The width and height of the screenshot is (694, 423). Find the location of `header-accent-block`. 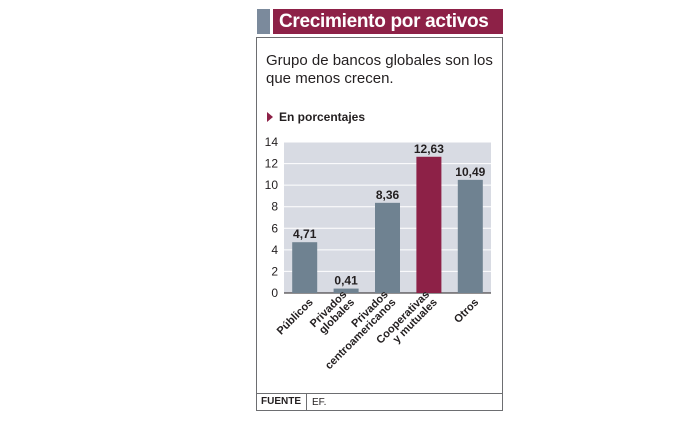

header-accent-block is located at coordinates (263, 21).